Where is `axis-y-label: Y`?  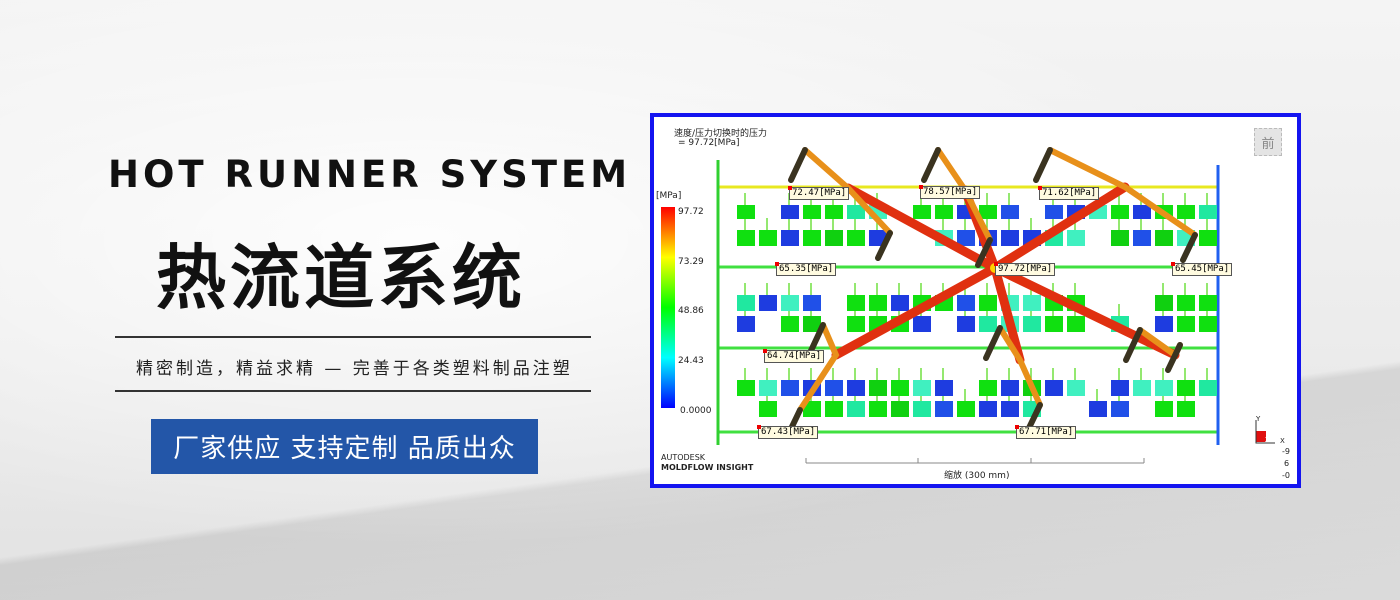 axis-y-label: Y is located at coordinates (1258, 419).